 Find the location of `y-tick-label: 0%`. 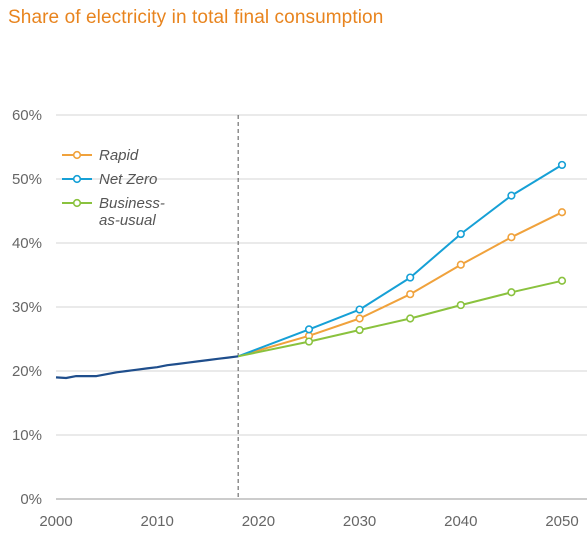

y-tick-label: 0% is located at coordinates (31, 499).